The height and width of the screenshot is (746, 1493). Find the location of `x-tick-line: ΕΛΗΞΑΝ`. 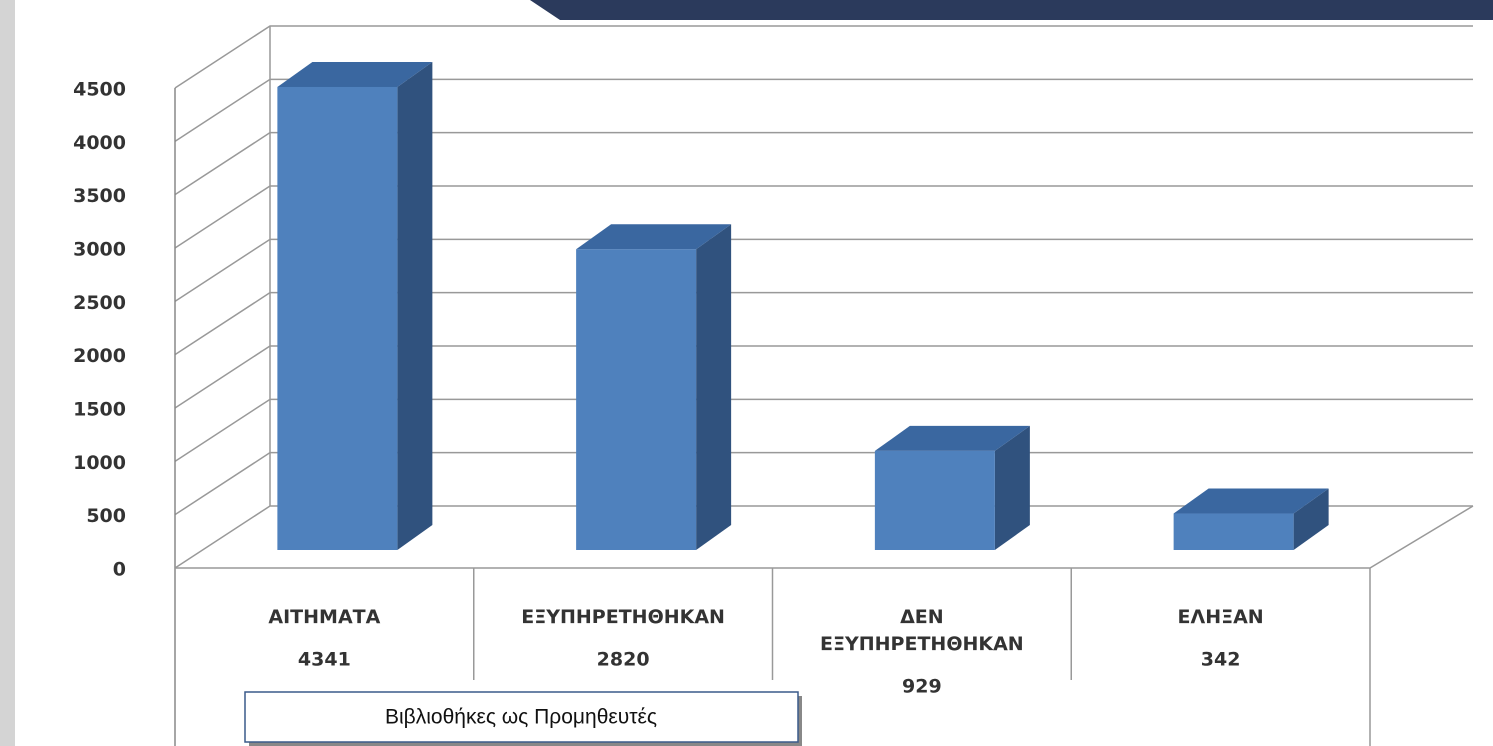

x-tick-line: ΕΛΗΞΑΝ is located at coordinates (1221, 617).